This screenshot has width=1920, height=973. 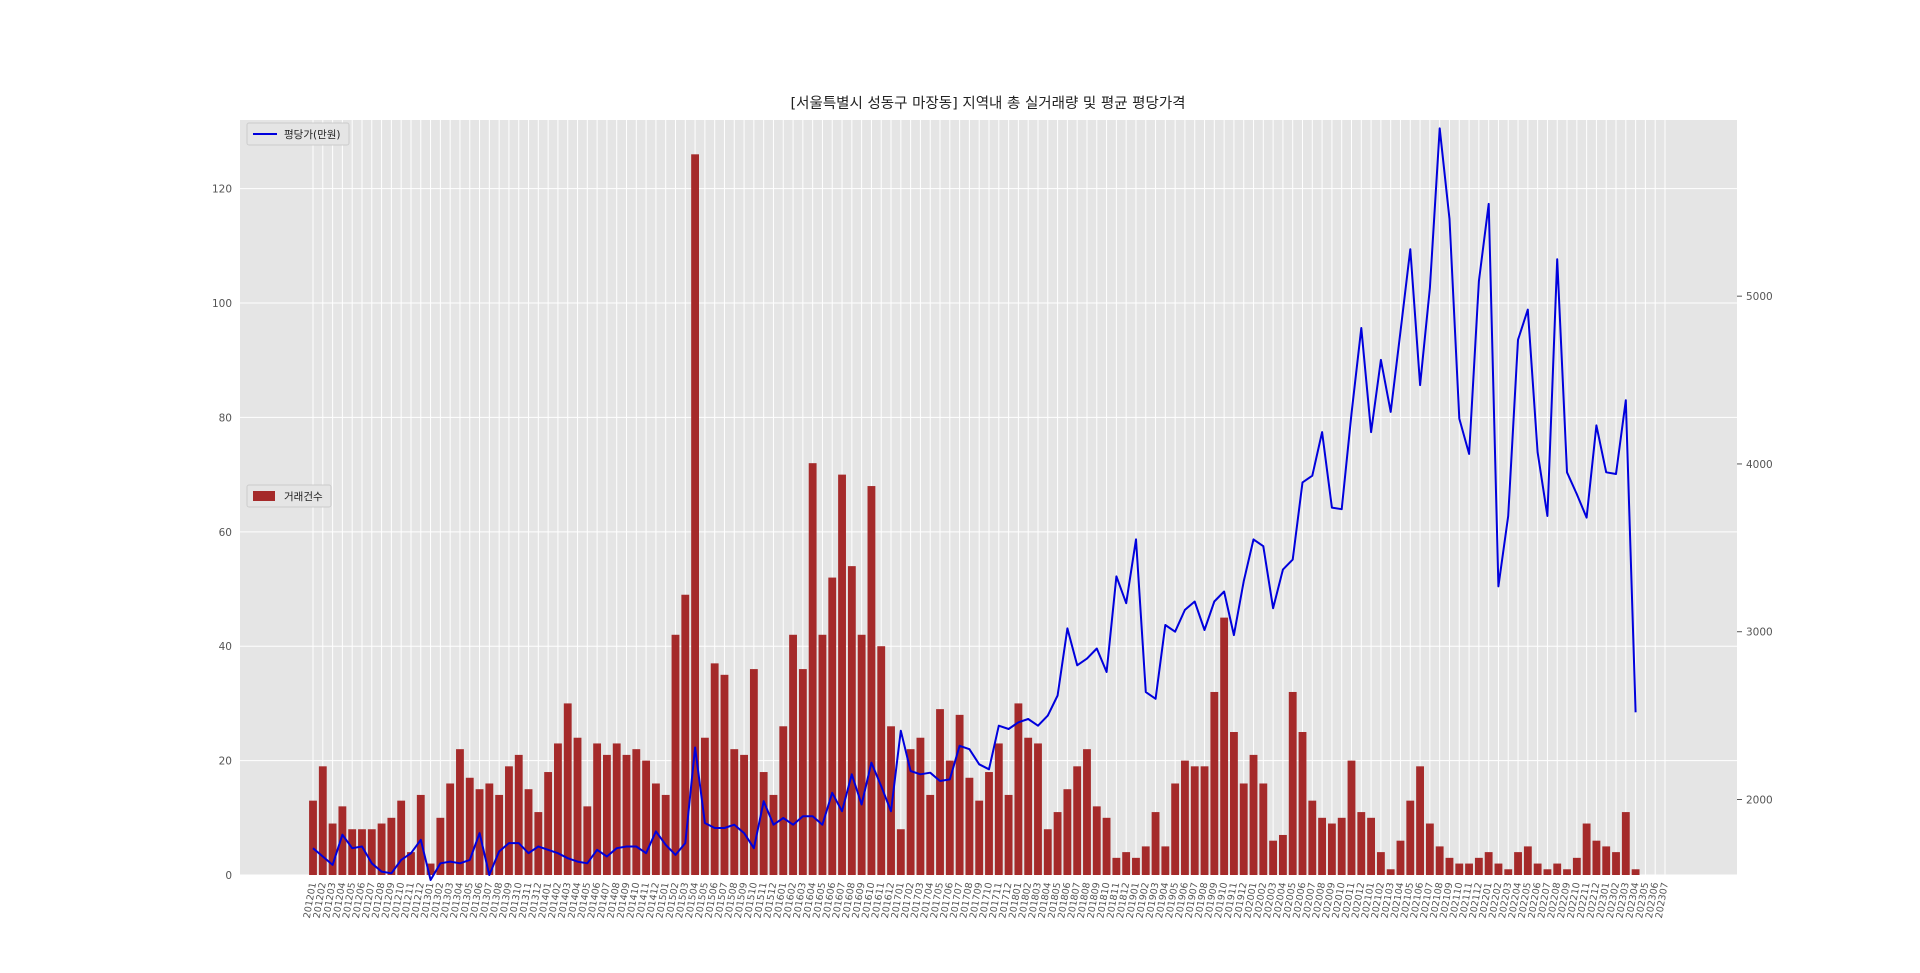 What do you see at coordinates (264, 496) in the screenshot?
I see `bar-legend-swatch` at bounding box center [264, 496].